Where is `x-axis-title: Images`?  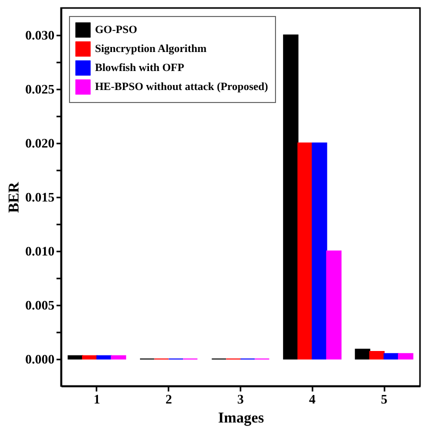 x-axis-title: Images is located at coordinates (241, 418).